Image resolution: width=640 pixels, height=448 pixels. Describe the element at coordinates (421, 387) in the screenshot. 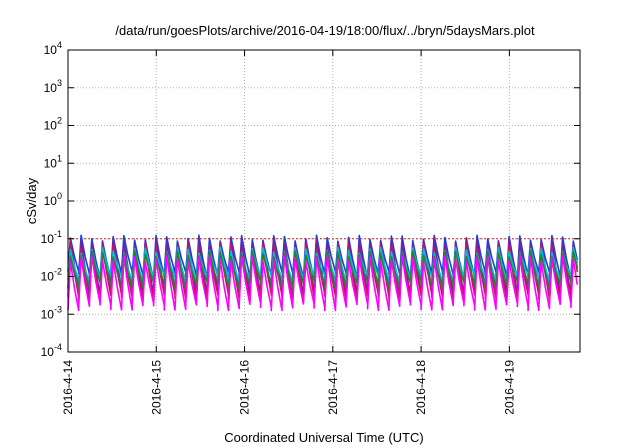

I see `x-tick-label: 2016-4-18` at that location.